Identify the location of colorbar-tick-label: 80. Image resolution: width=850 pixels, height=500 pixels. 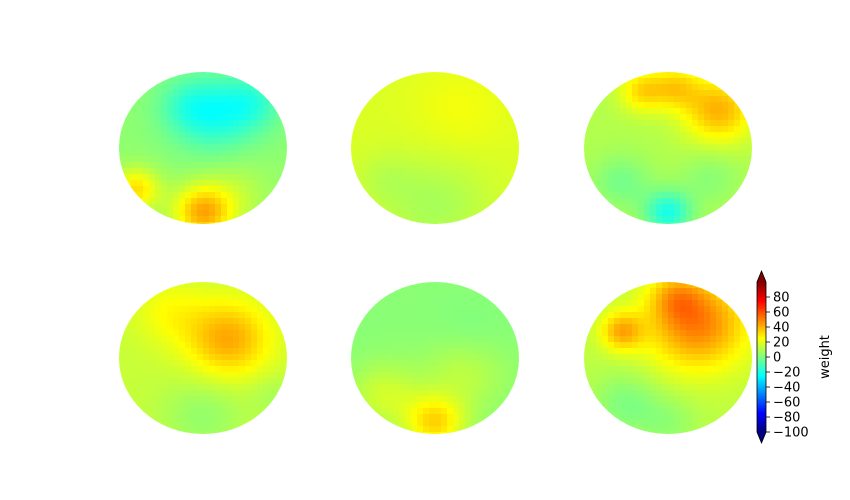
(781, 298).